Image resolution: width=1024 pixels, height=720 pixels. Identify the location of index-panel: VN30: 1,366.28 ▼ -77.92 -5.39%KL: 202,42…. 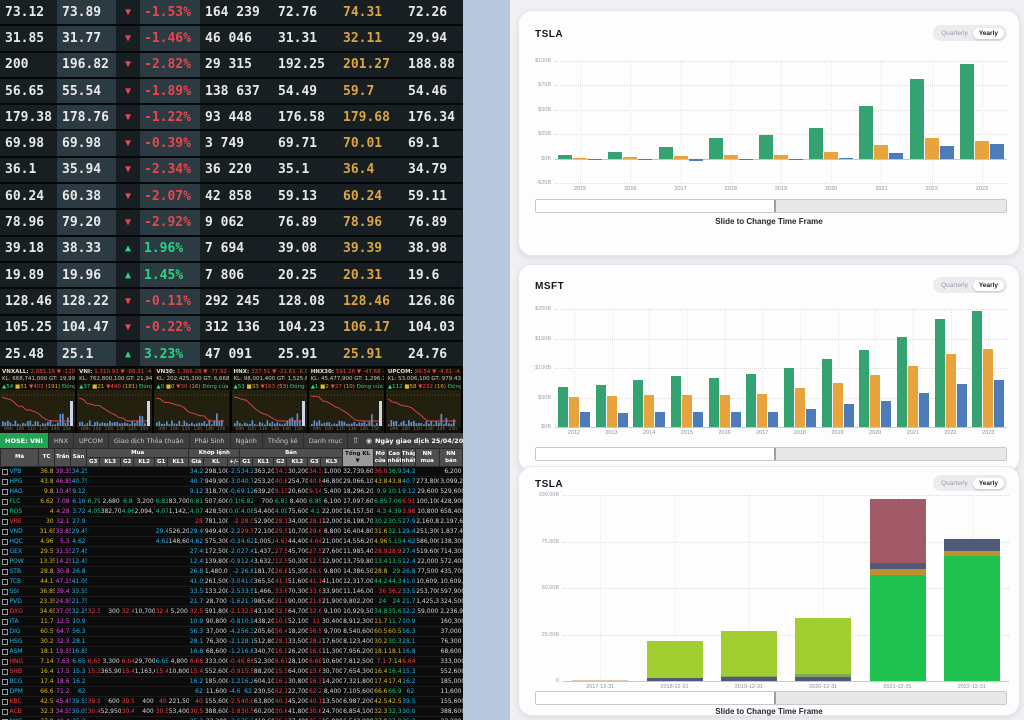
(193, 400).